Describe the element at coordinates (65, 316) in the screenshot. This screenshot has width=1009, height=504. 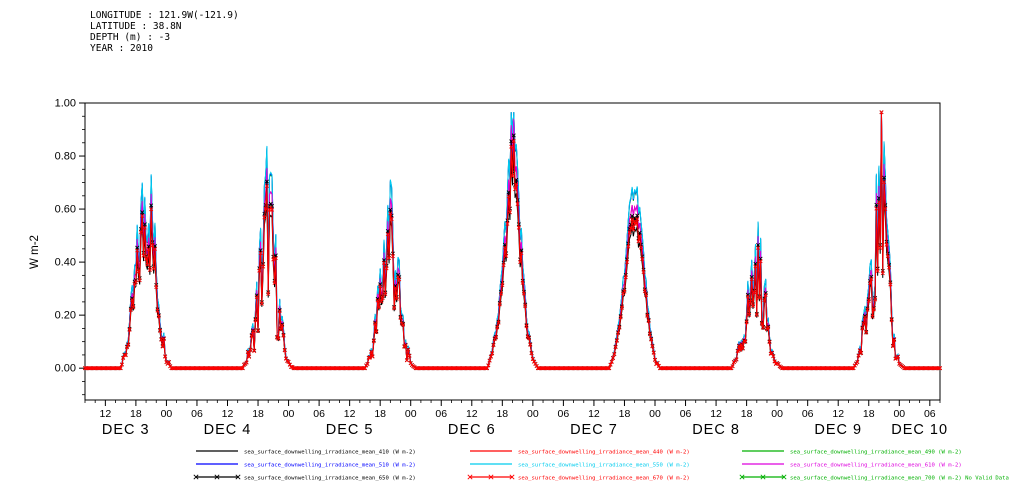
I see `y-tick-label: 0.20` at that location.